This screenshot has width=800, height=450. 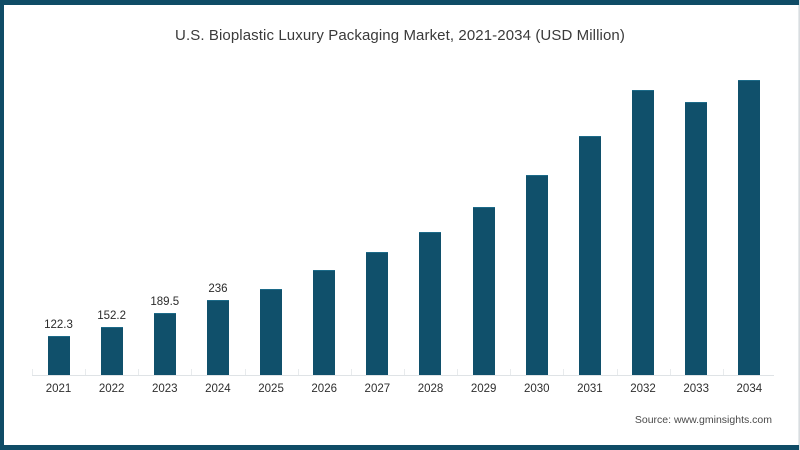 I want to click on frame-border-top, so click(x=400, y=2).